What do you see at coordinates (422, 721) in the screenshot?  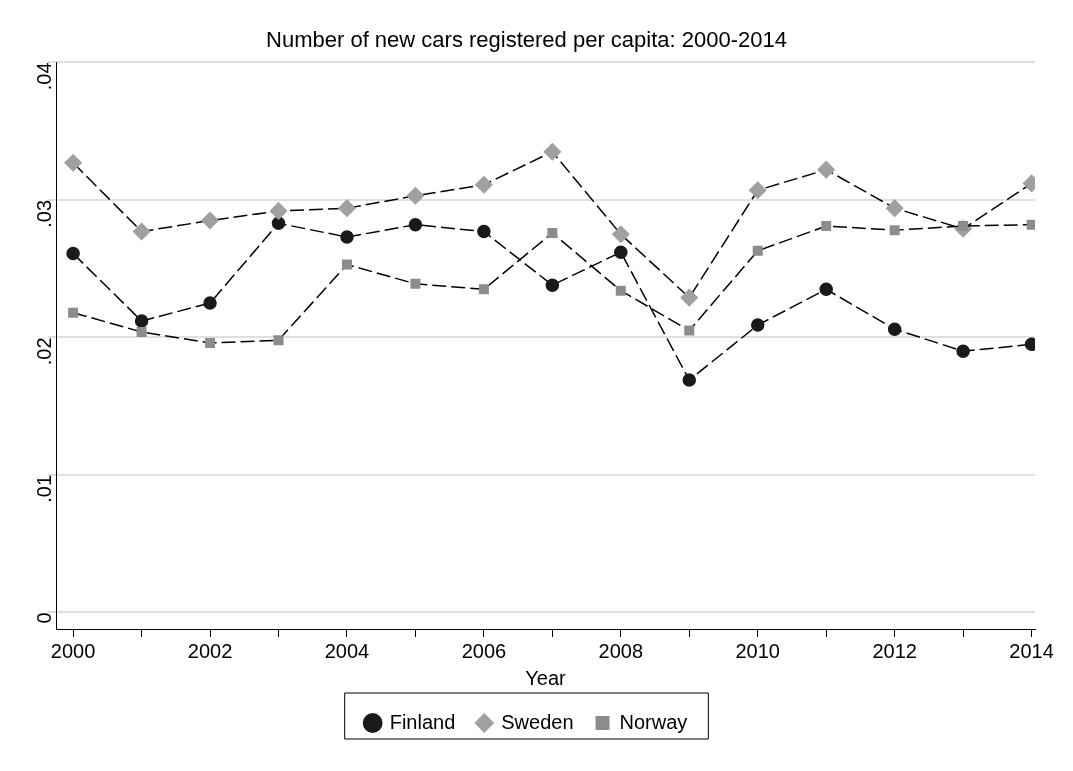 I see `legend-label: Finland` at bounding box center [422, 721].